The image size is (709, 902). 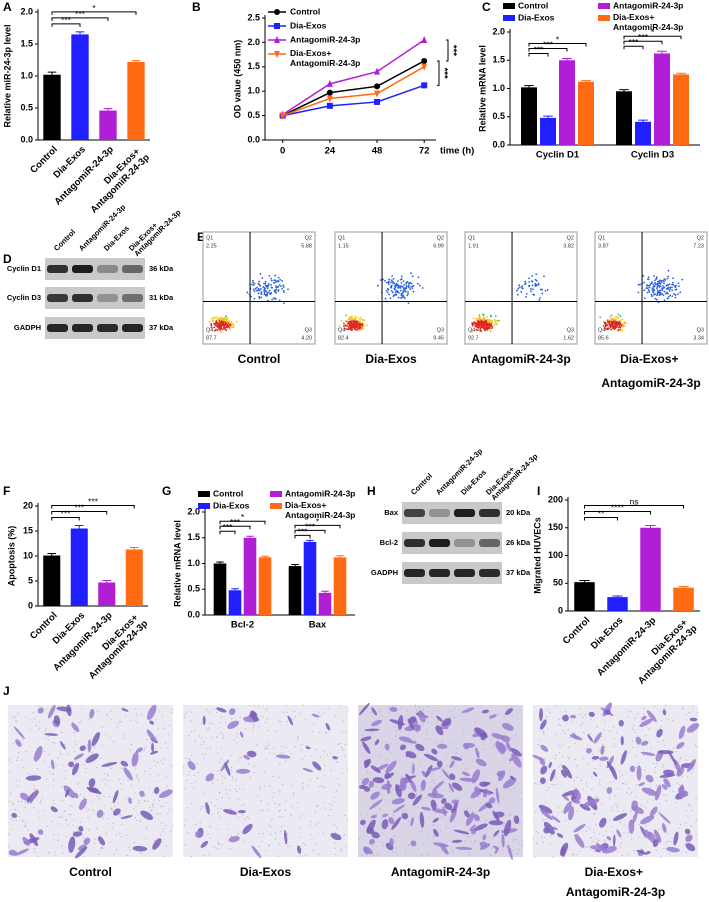 What do you see at coordinates (653, 32) in the screenshot?
I see `significance-label: *` at bounding box center [653, 32].